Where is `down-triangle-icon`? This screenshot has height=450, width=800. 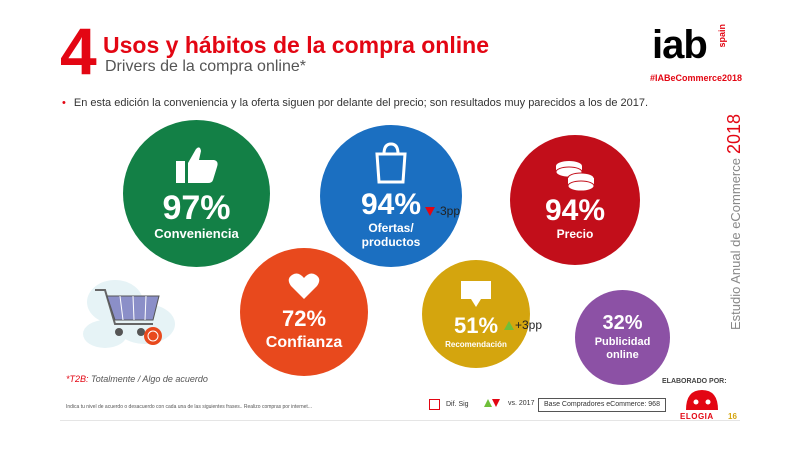 down-triangle-icon is located at coordinates (430, 212).